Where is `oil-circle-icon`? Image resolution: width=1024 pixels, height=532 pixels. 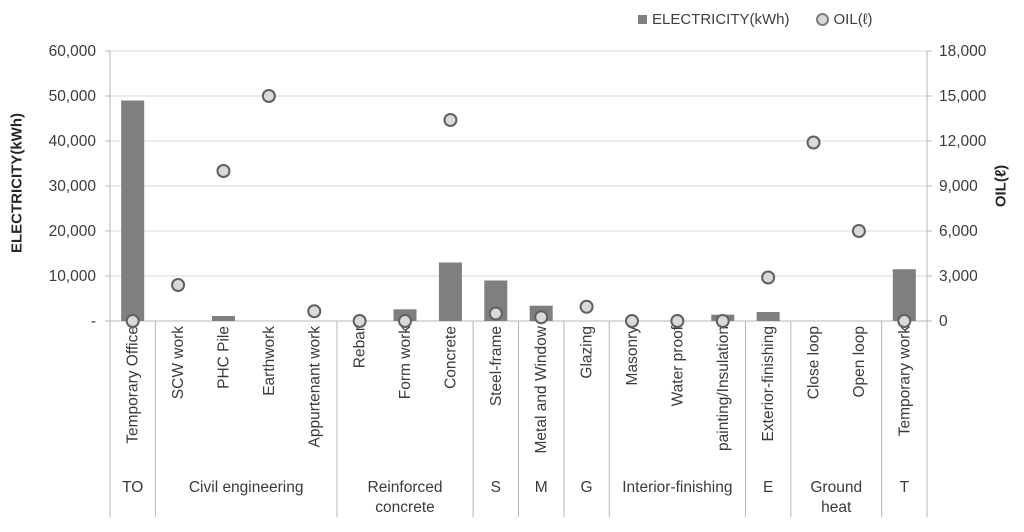 oil-circle-icon is located at coordinates (822, 19).